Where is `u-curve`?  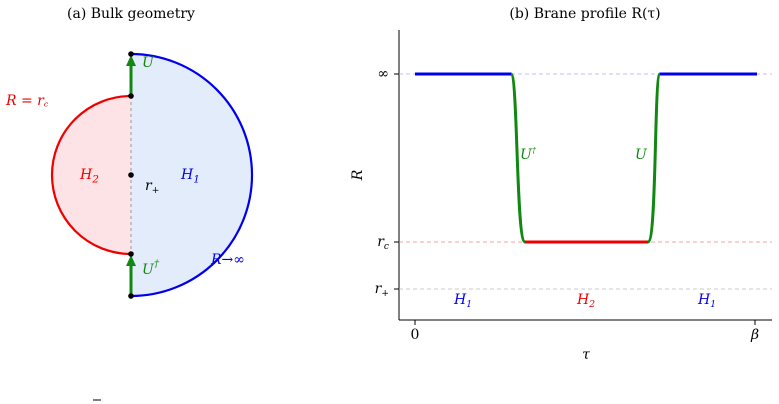
u-curve is located at coordinates (654, 158).